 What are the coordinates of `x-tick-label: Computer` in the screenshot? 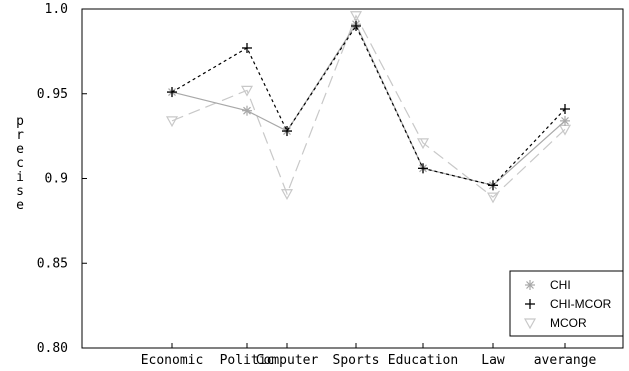 It's located at (287, 360).